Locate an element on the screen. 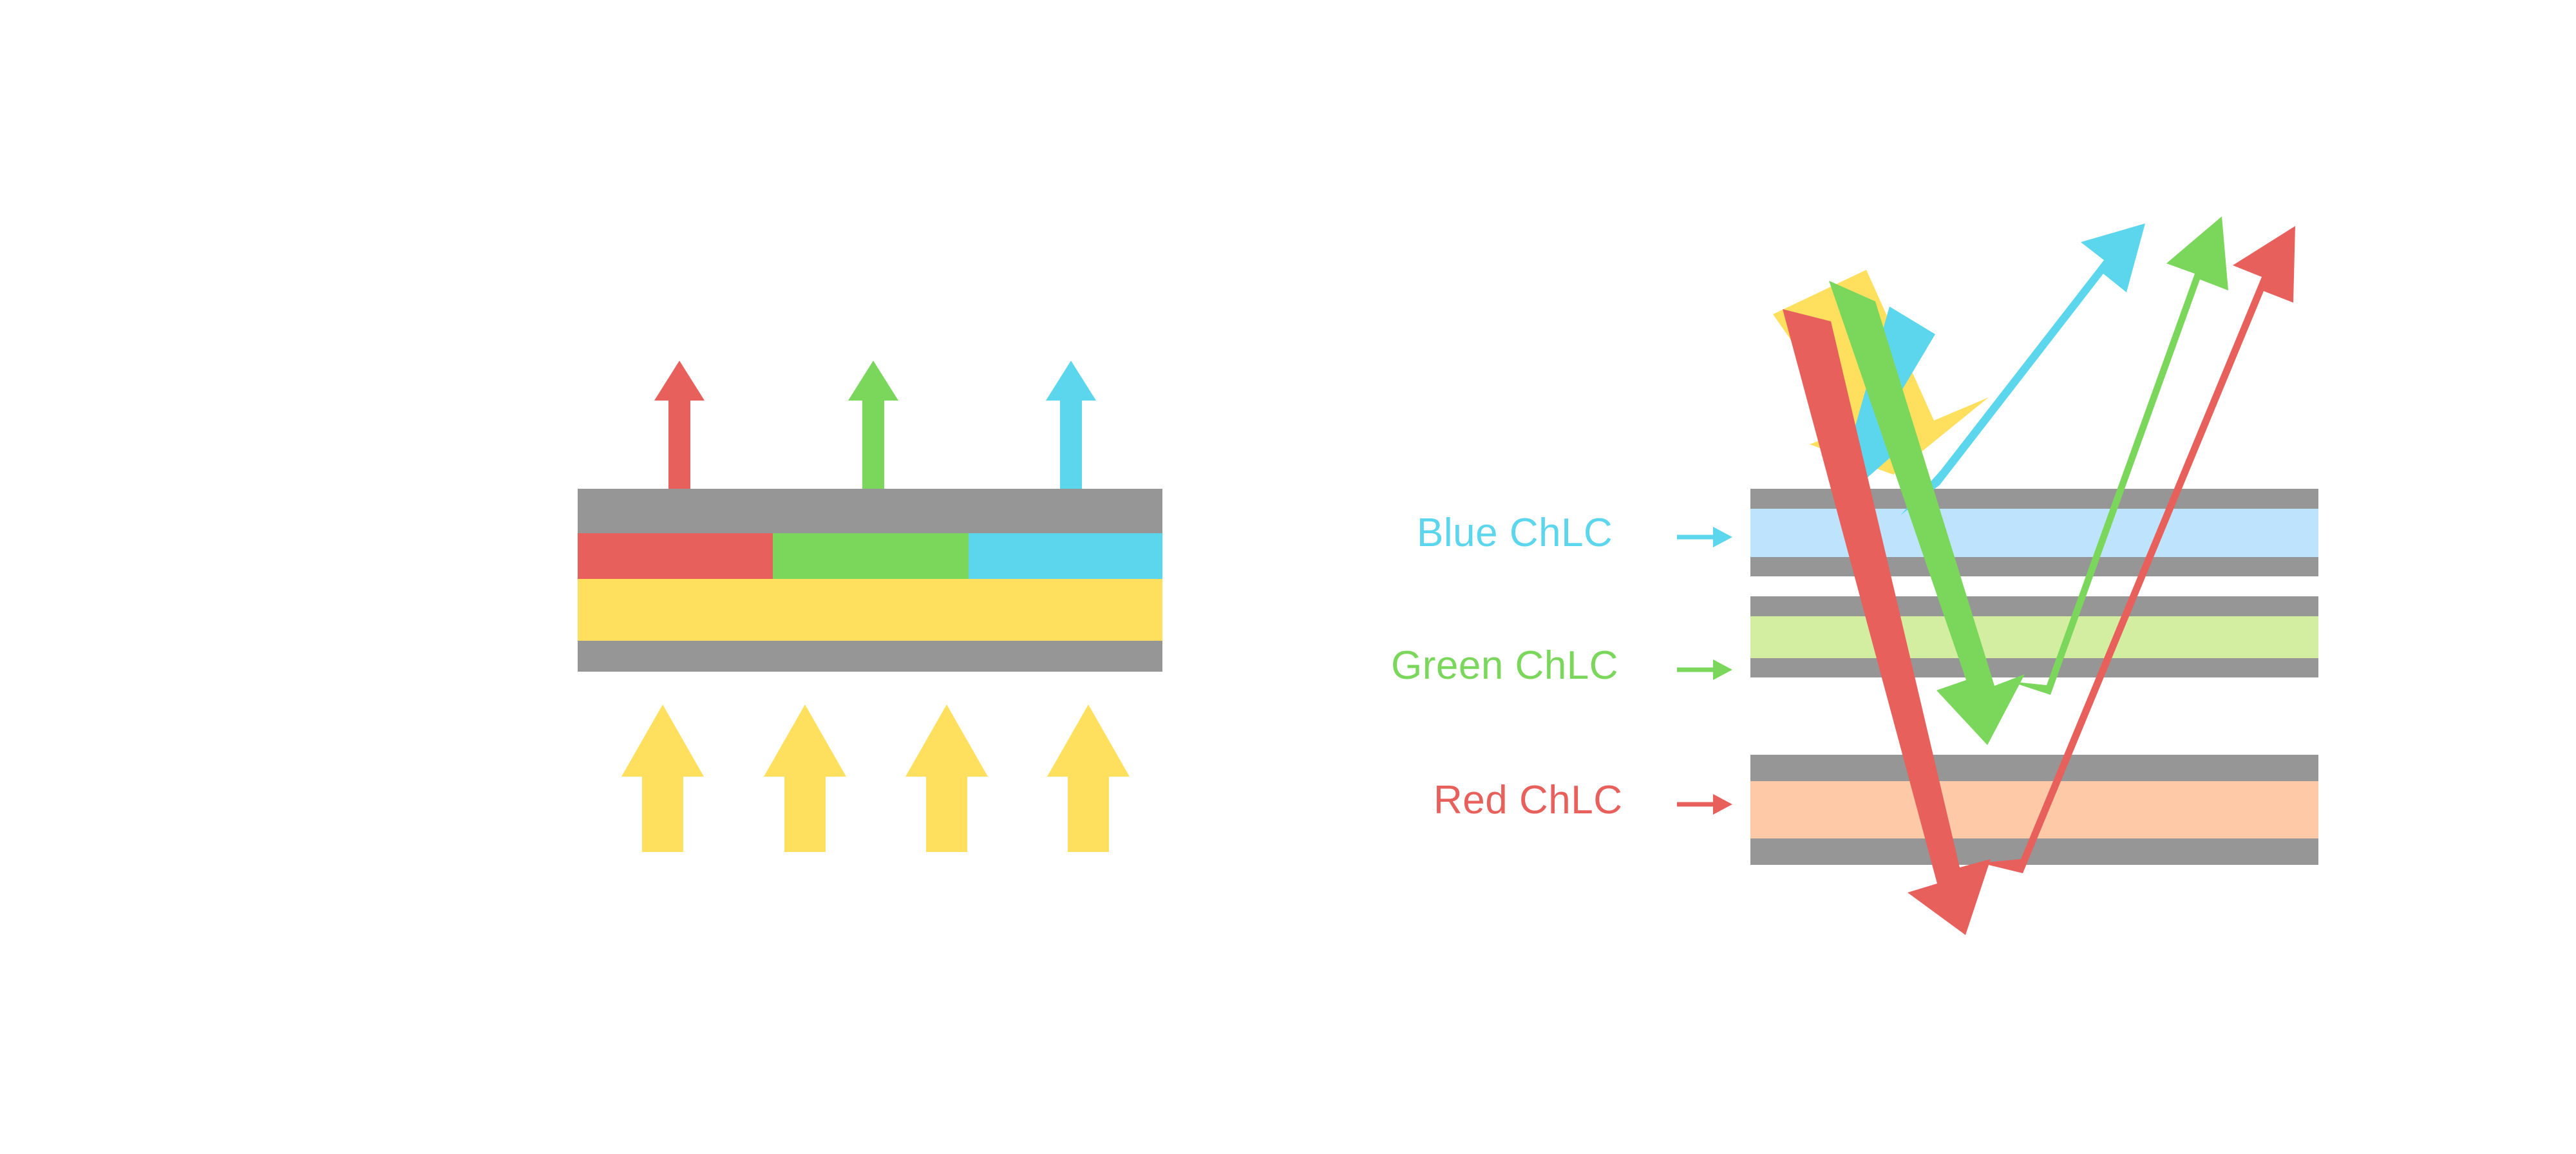 This screenshot has width=2576, height=1154. emissive-stack-diagram is located at coordinates (870, 606).